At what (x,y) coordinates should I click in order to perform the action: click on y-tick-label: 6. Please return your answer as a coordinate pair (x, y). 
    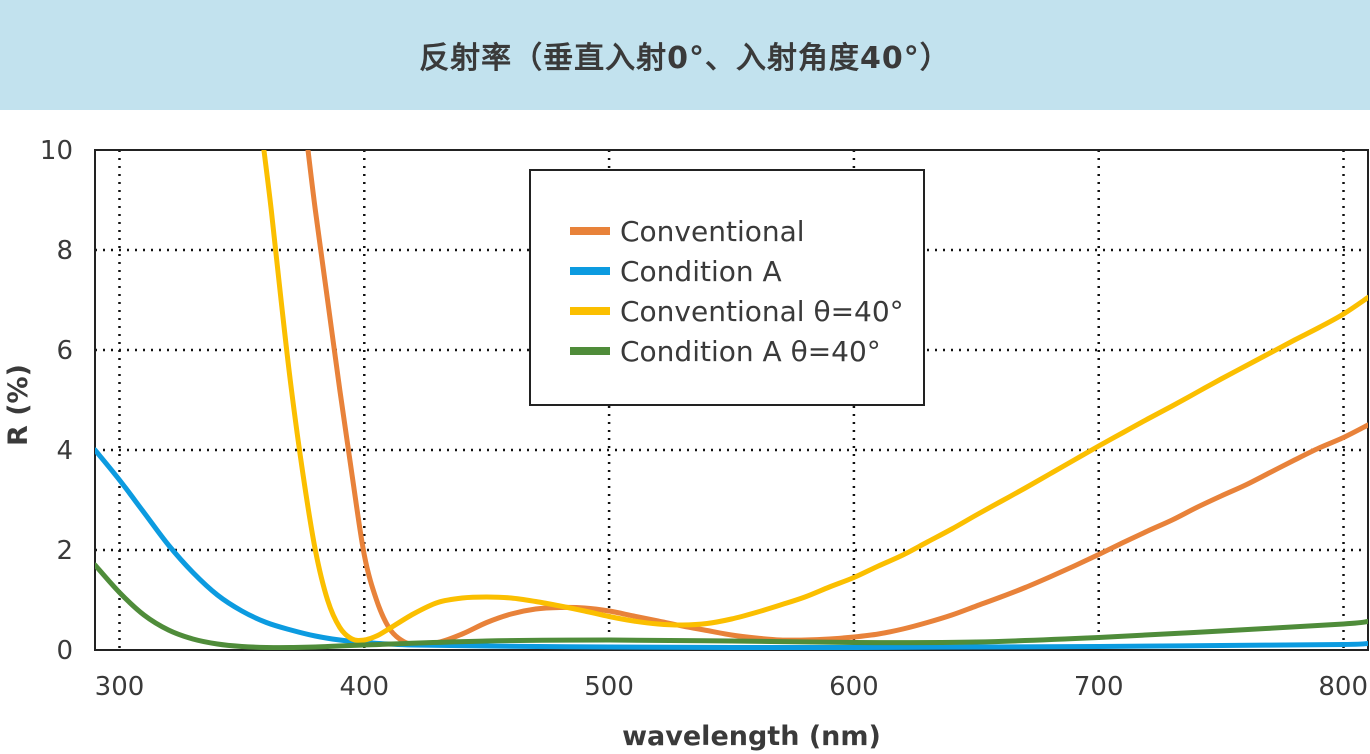
    Looking at the image, I should click on (64, 351).